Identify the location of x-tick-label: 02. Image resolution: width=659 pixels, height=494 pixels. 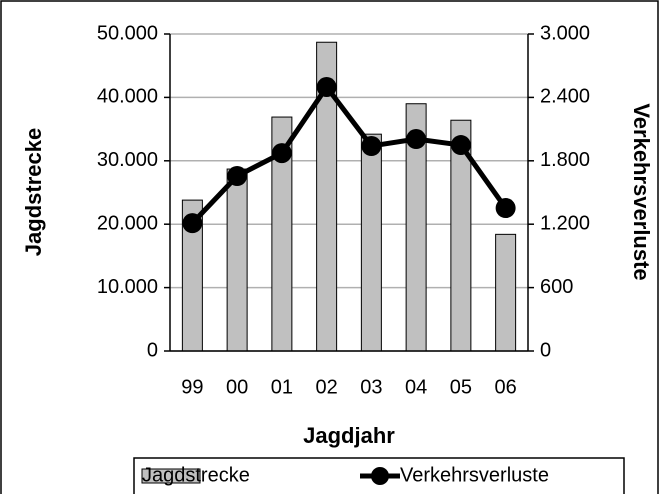
(327, 387).